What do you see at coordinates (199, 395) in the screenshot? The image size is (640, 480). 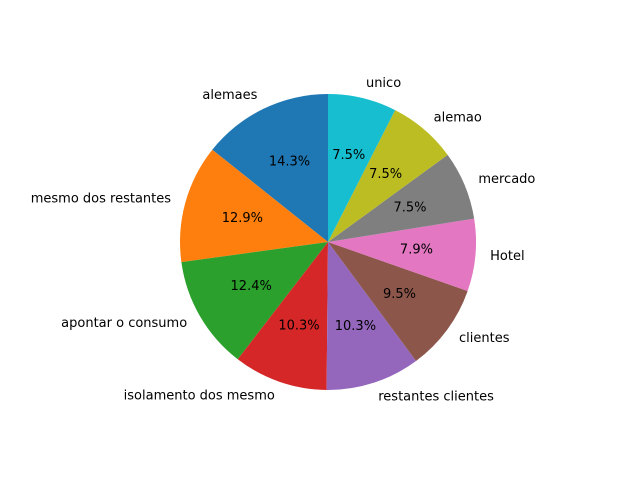 I see `slice-label-4: isolamento dos mesmo` at bounding box center [199, 395].